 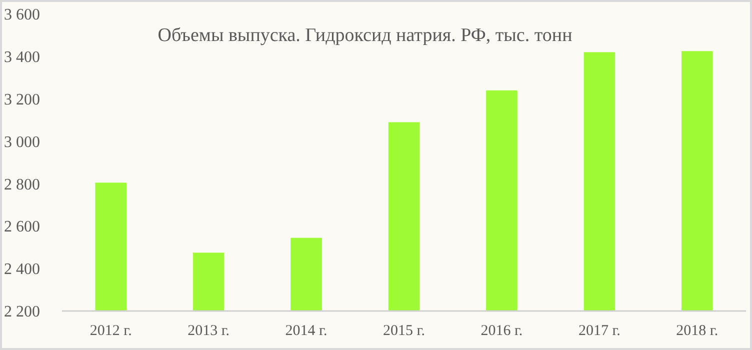 What do you see at coordinates (501, 331) in the screenshot?
I see `x-tick-label: 2016 г.` at bounding box center [501, 331].